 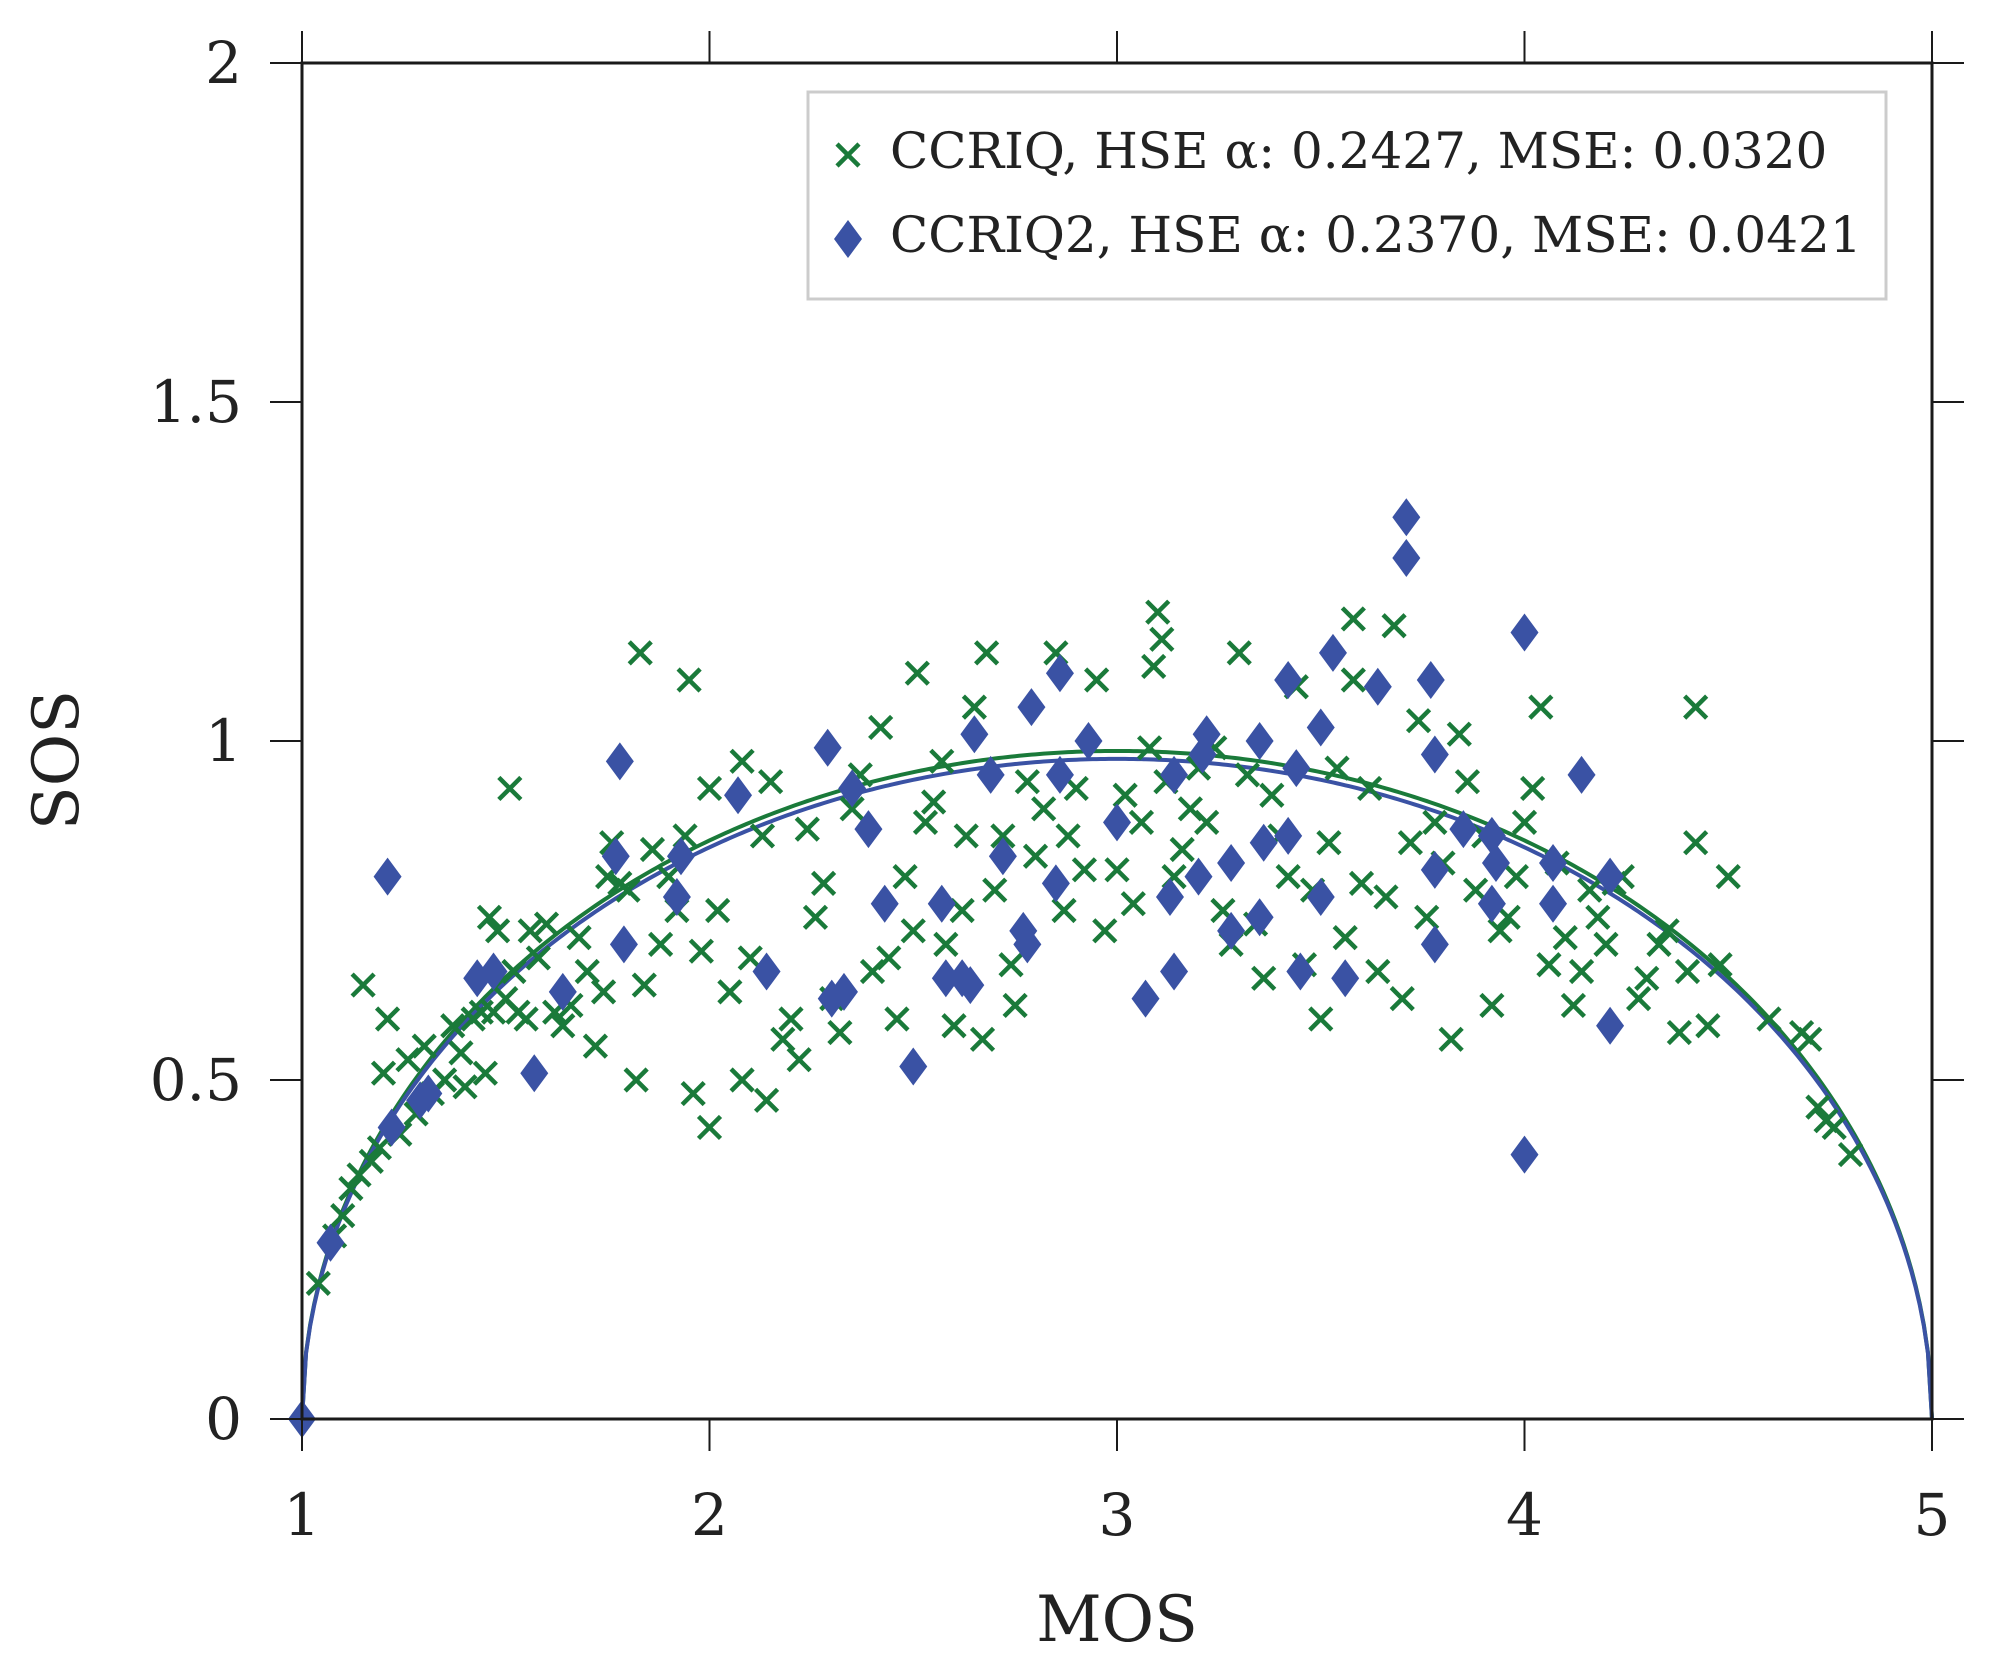 I want to click on y-tick-label: 1, so click(x=223, y=741).